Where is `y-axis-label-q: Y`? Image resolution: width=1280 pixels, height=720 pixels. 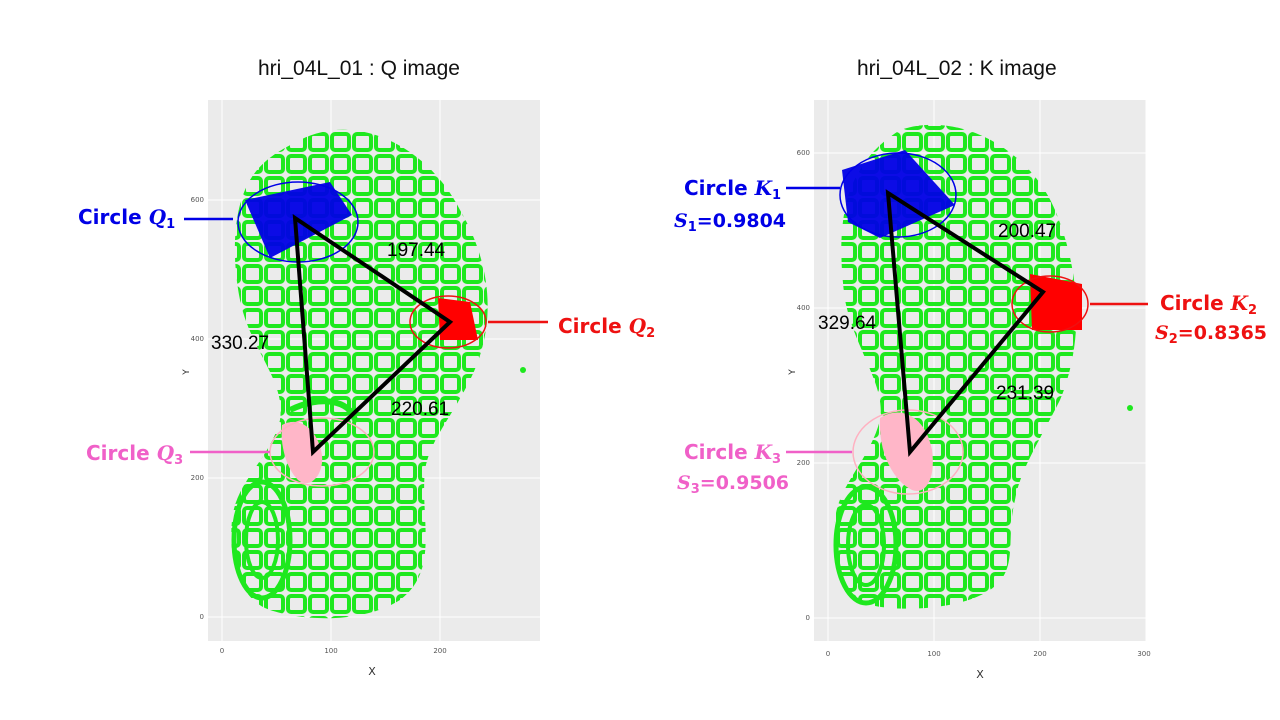 y-axis-label-q: Y is located at coordinates (187, 372).